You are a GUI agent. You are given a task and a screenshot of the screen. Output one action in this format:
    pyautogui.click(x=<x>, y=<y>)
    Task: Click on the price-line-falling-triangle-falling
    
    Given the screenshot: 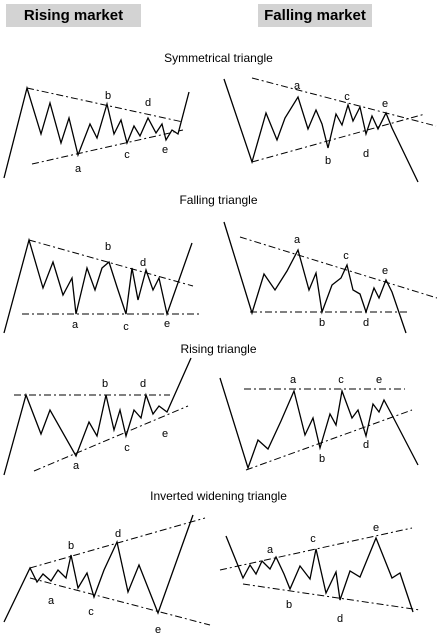 What is the action you would take?
    pyautogui.click(x=315, y=277)
    